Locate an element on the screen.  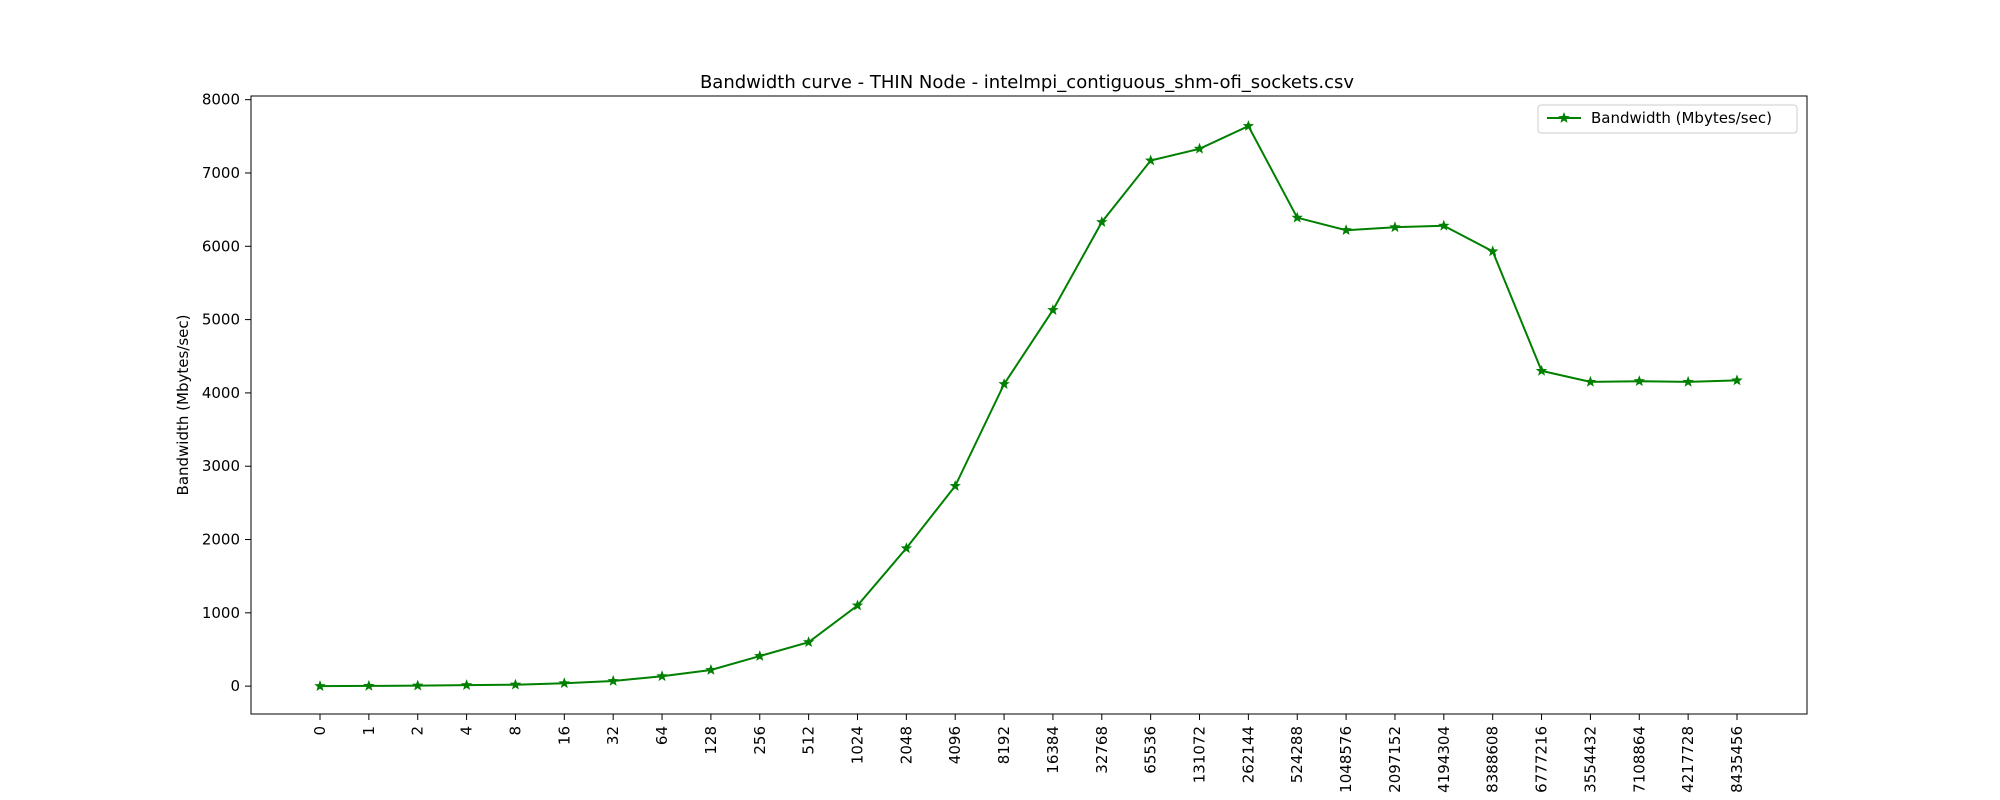
x-tick-label: 4194304 is located at coordinates (1444, 759).